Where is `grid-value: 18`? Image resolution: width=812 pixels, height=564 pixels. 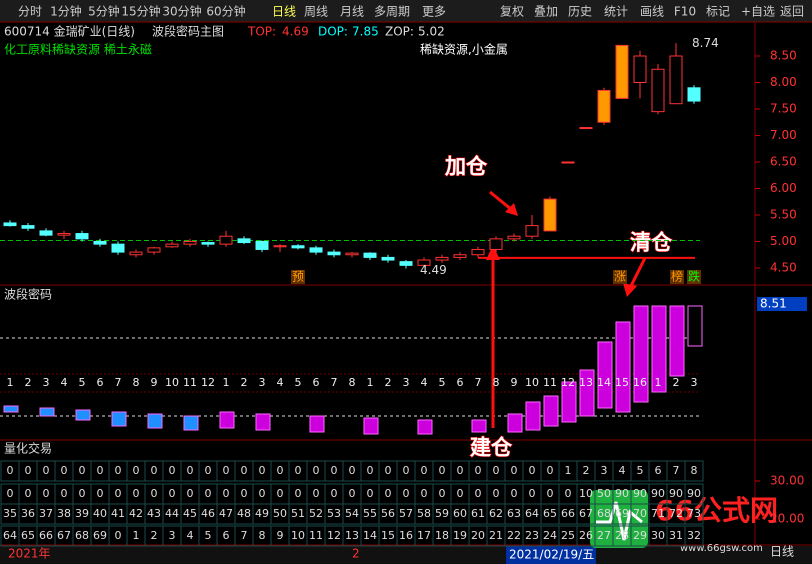
grid-value: 18 is located at coordinates (442, 535).